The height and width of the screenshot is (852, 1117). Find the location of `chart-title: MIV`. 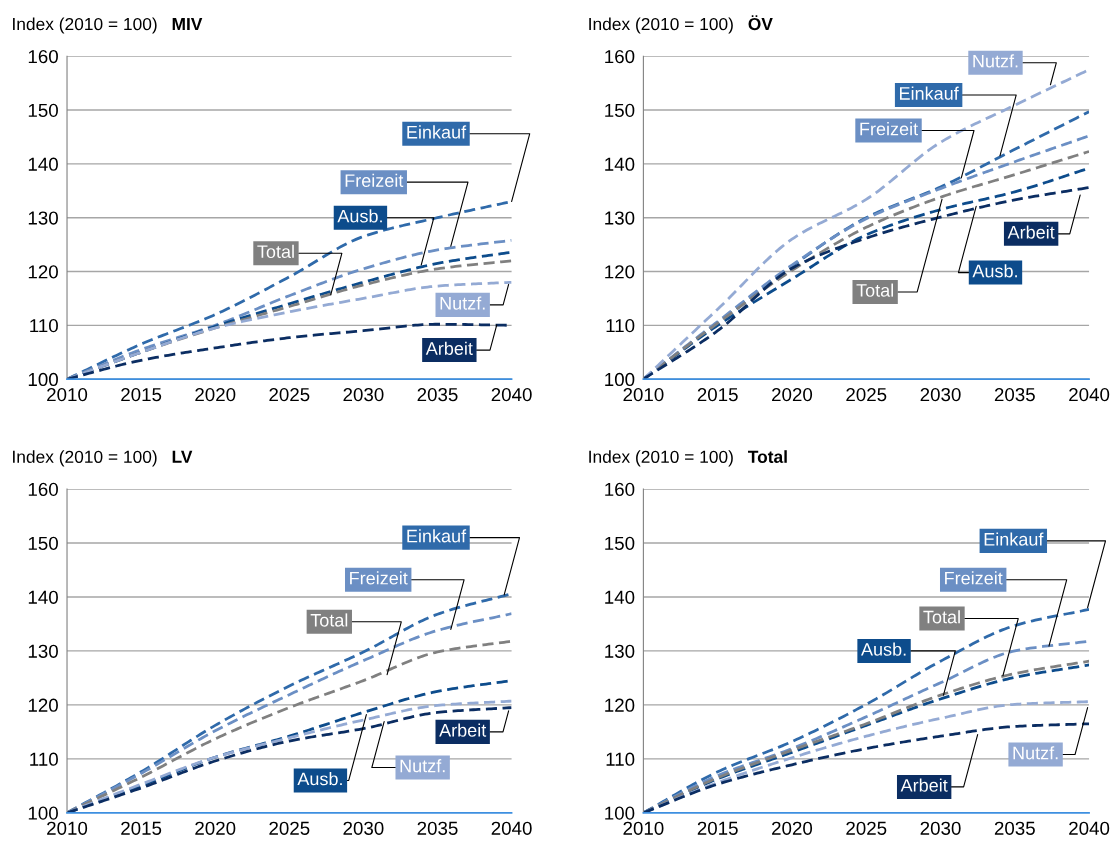

chart-title: MIV is located at coordinates (187, 24).